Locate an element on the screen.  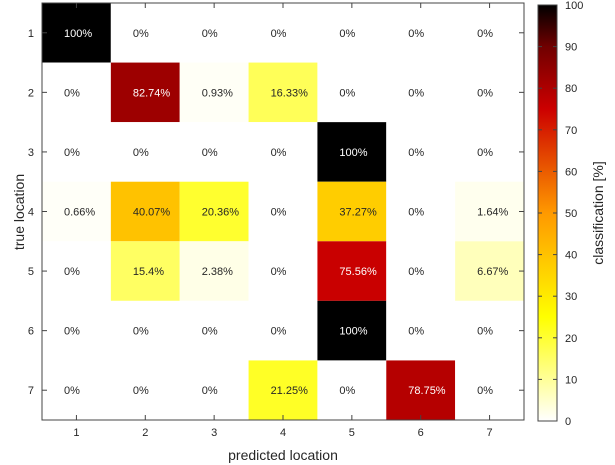
y-tick-label: 5 is located at coordinates (31, 272).